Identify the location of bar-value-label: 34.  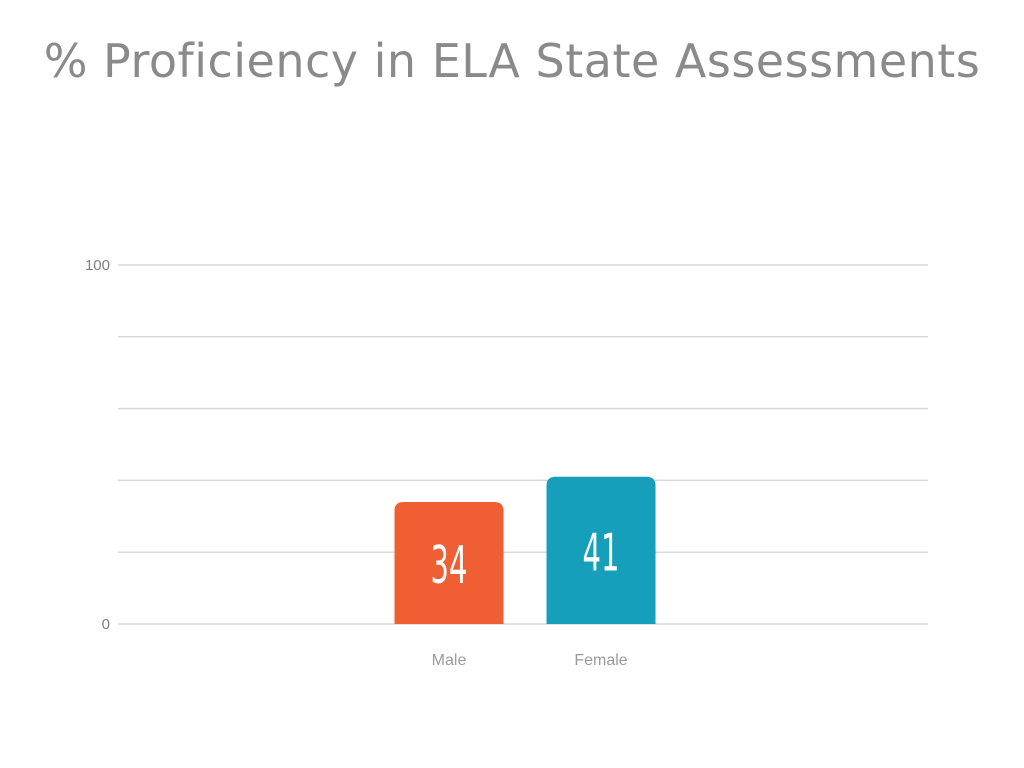
(449, 566).